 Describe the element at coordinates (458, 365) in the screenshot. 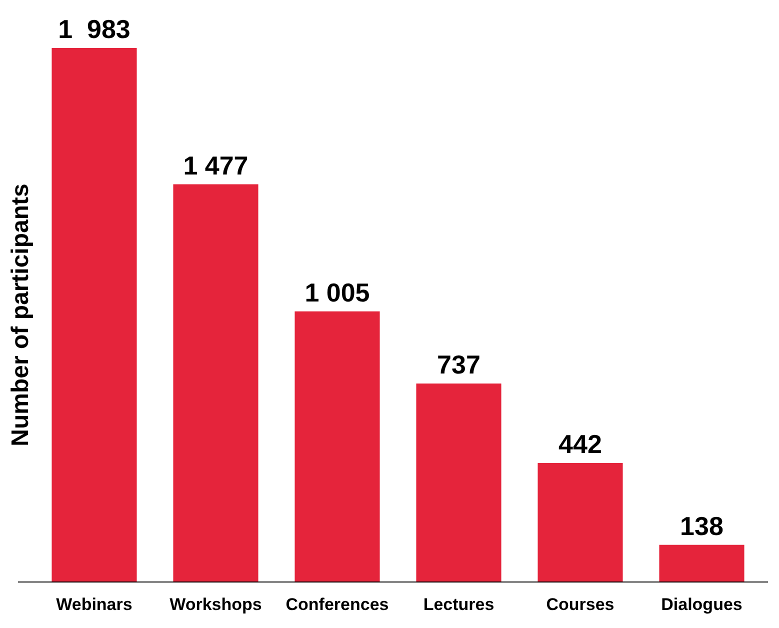

I see `data-label: 737` at that location.